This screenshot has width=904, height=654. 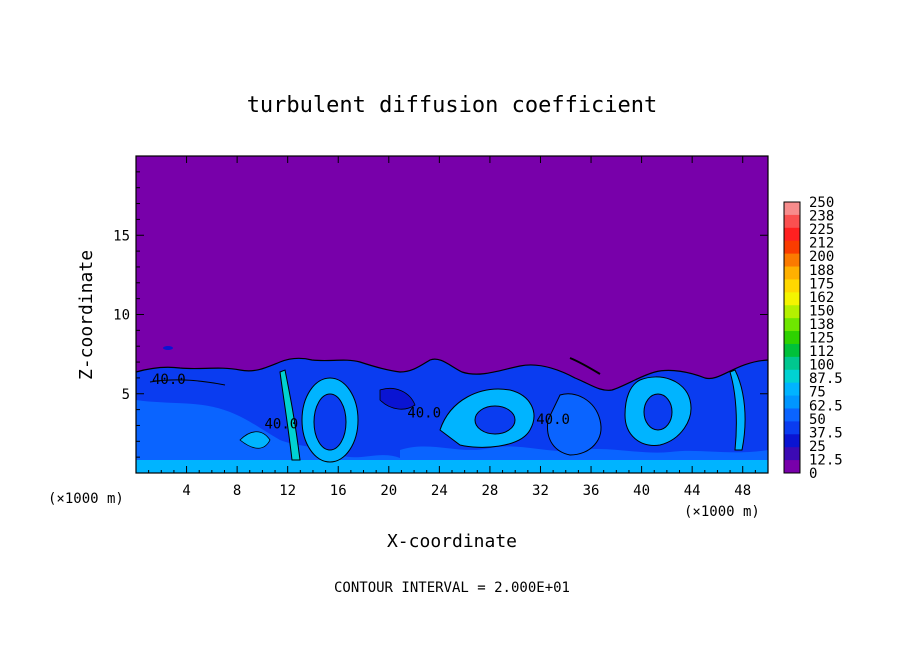 What do you see at coordinates (821, 311) in the screenshot?
I see `colorbar-label: 150` at bounding box center [821, 311].